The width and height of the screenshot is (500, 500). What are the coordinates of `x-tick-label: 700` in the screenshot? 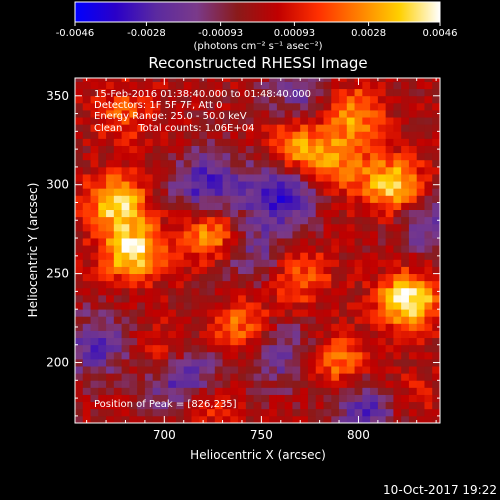 It's located at (164, 435).